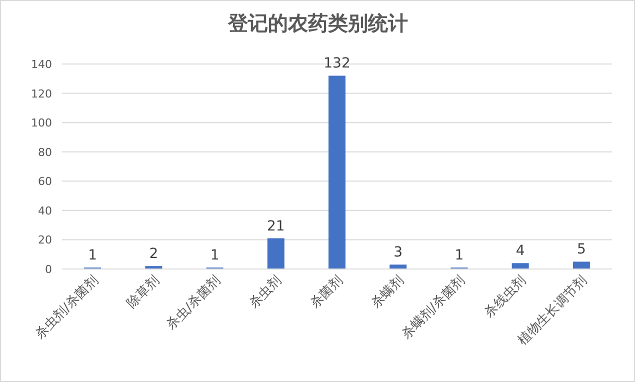 This screenshot has height=382, width=635. What do you see at coordinates (143, 292) in the screenshot?
I see `x-tick-label: 除草剂` at bounding box center [143, 292].